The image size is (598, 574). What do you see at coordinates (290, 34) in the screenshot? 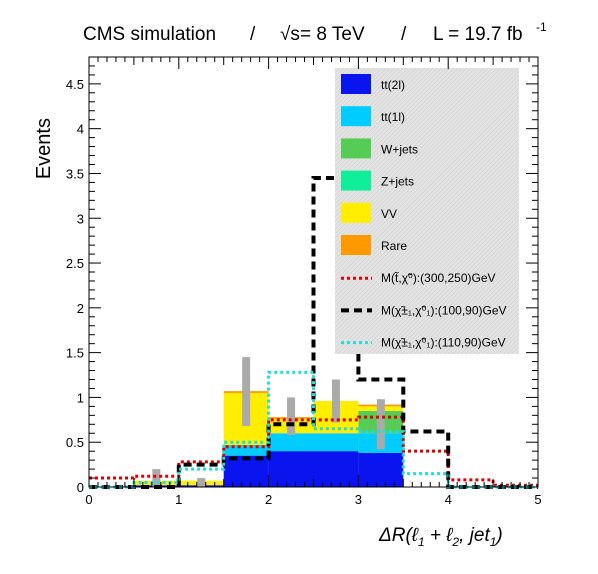
I see `header-energy-sqrt: √s` at bounding box center [290, 34].